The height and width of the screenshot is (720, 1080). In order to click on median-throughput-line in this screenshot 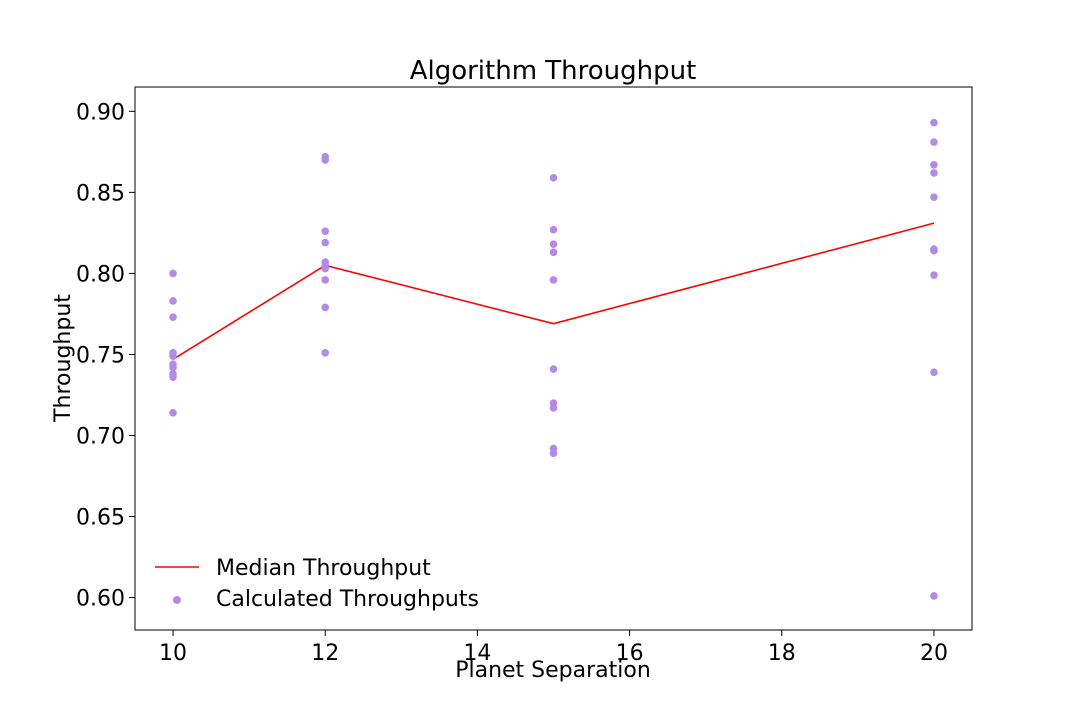, I will do `click(553, 291)`.